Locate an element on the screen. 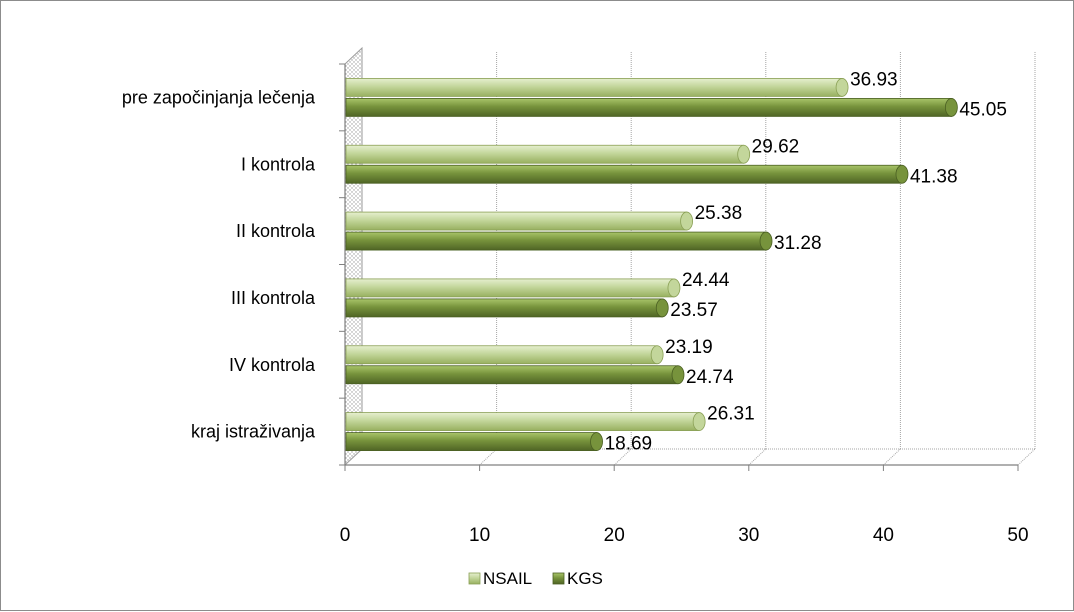  x-tick-label: 10 is located at coordinates (479, 535).